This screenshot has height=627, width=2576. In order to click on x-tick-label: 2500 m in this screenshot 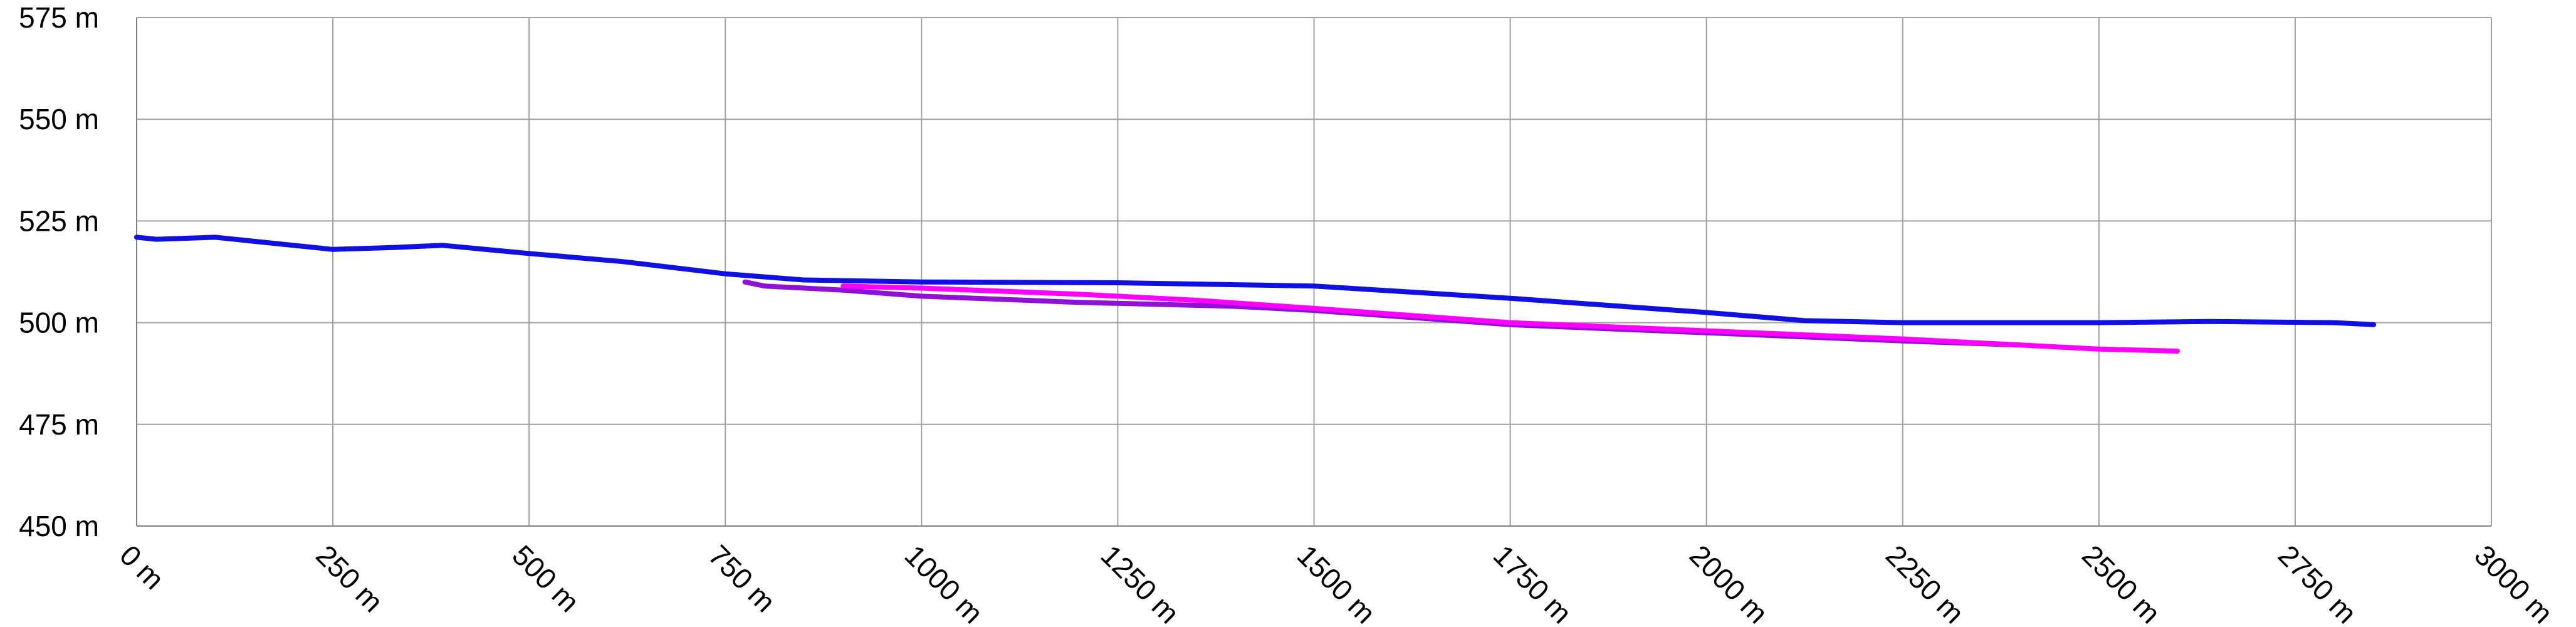, I will do `click(2121, 583)`.